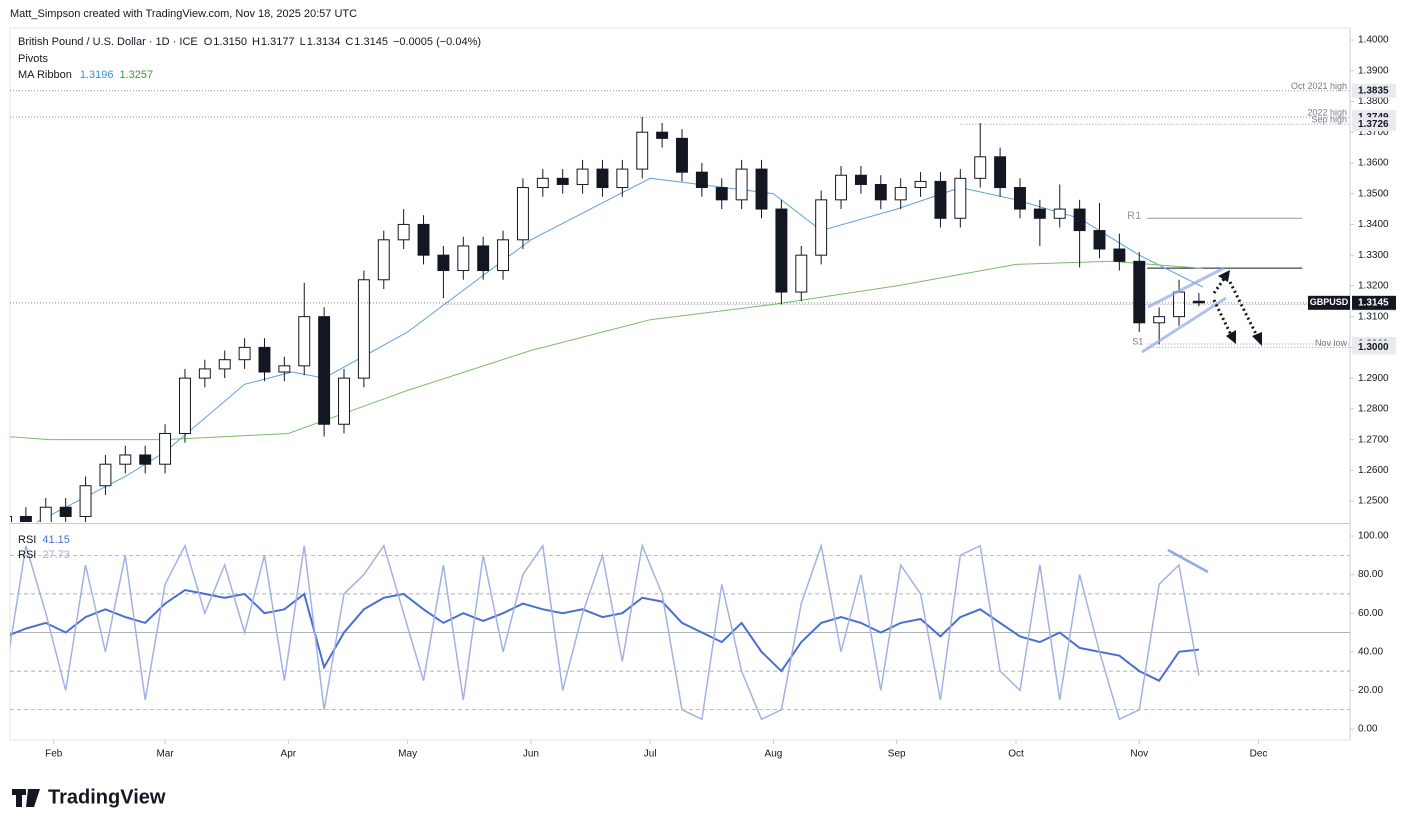 The width and height of the screenshot is (1411, 832). I want to click on x-tick-label: Mar, so click(165, 754).